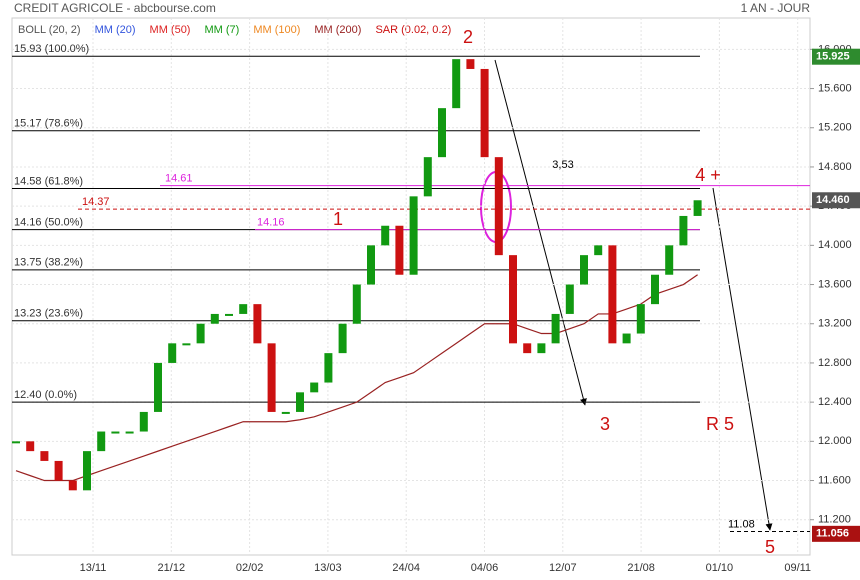 The image size is (860, 580). Describe the element at coordinates (49, 30) in the screenshot. I see `legend-entry: BOLL (20, 2)` at that location.